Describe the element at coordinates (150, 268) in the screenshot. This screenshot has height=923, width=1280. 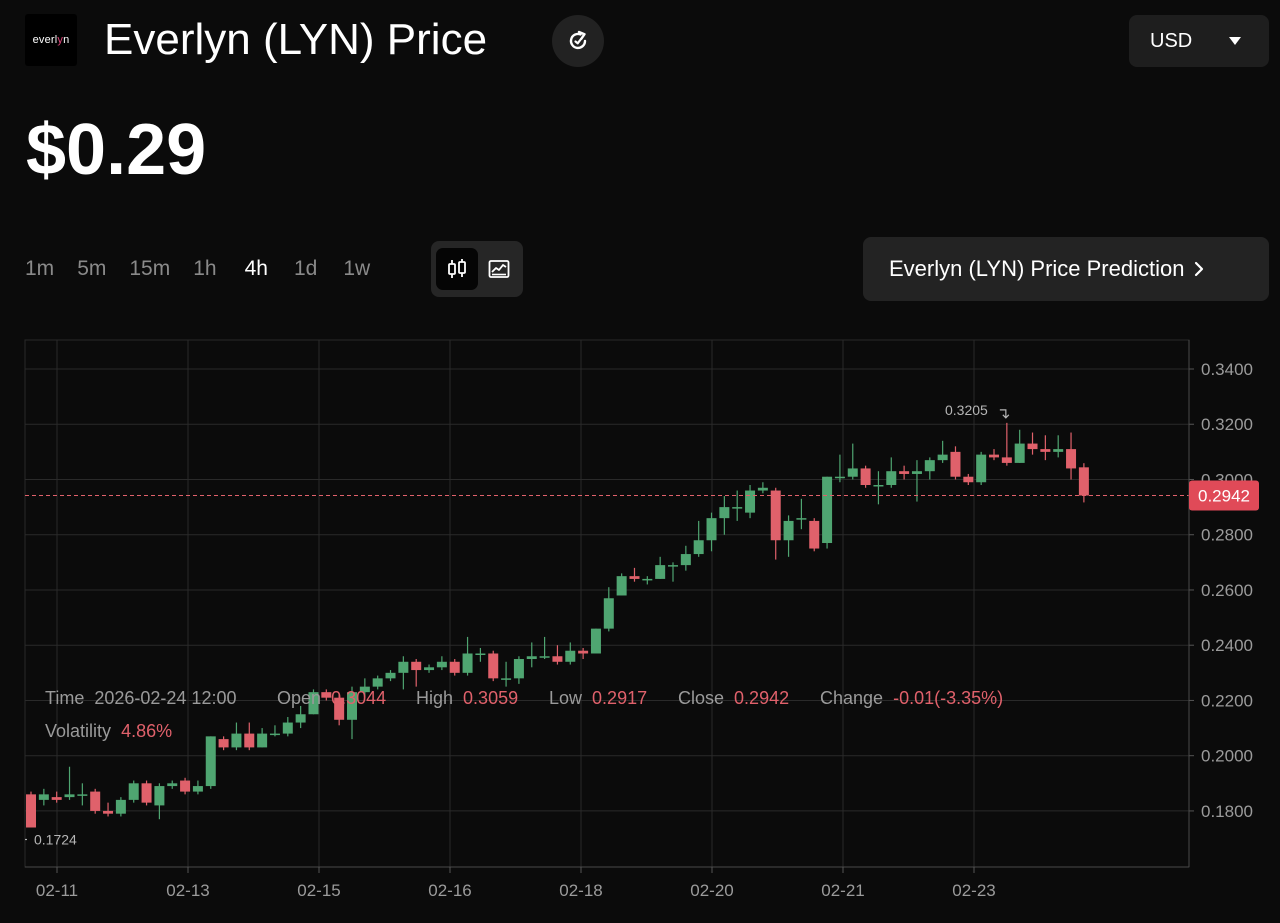
I see `tab-interval-15m: 15m` at that location.